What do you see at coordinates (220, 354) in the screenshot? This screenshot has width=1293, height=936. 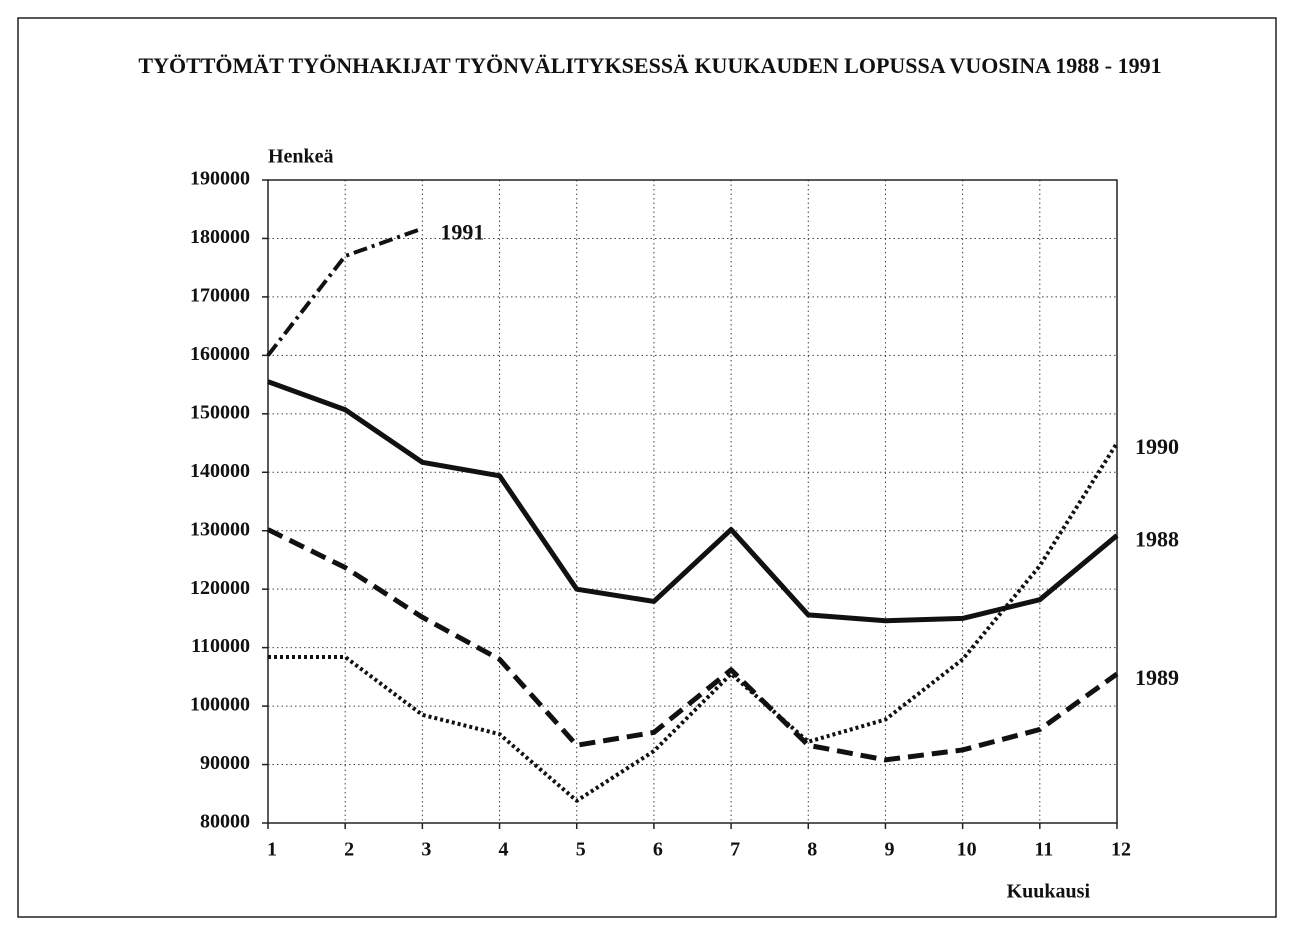 I see `y-tick-label: 160000` at bounding box center [220, 354].